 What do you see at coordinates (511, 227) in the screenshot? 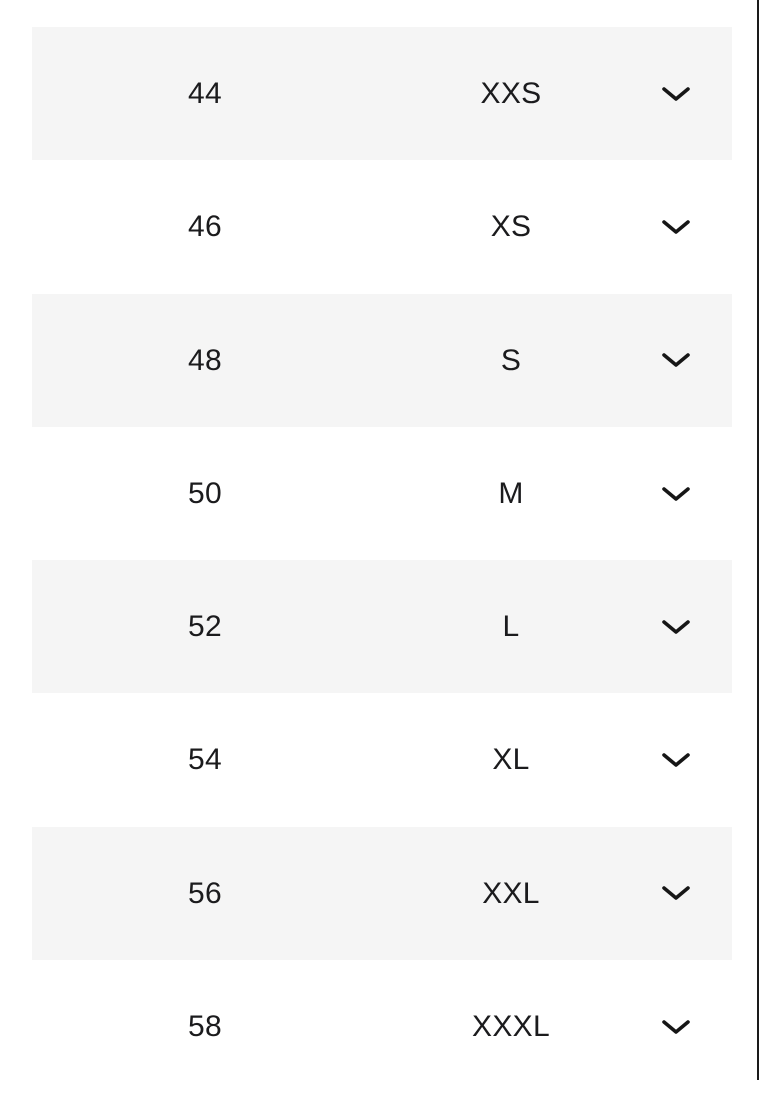
I see `letter-size-label: XS` at bounding box center [511, 227].